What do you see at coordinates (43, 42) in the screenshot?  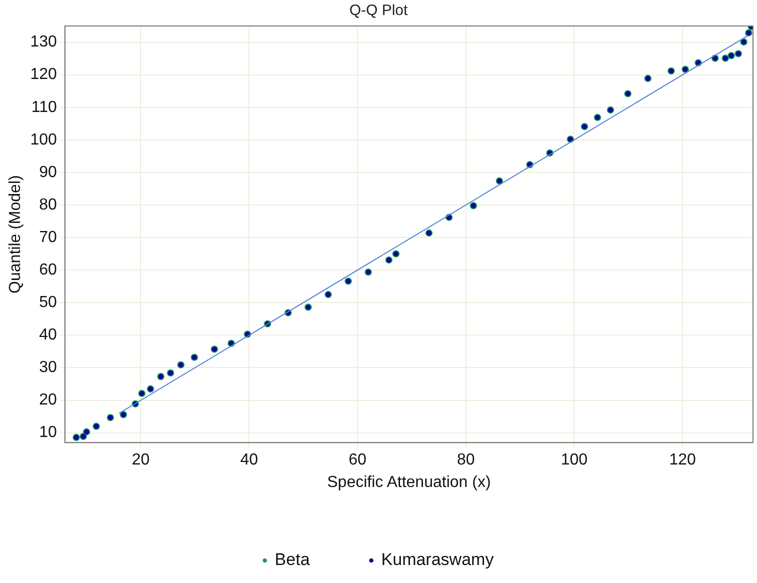 I see `y-tick-label: 130` at bounding box center [43, 42].